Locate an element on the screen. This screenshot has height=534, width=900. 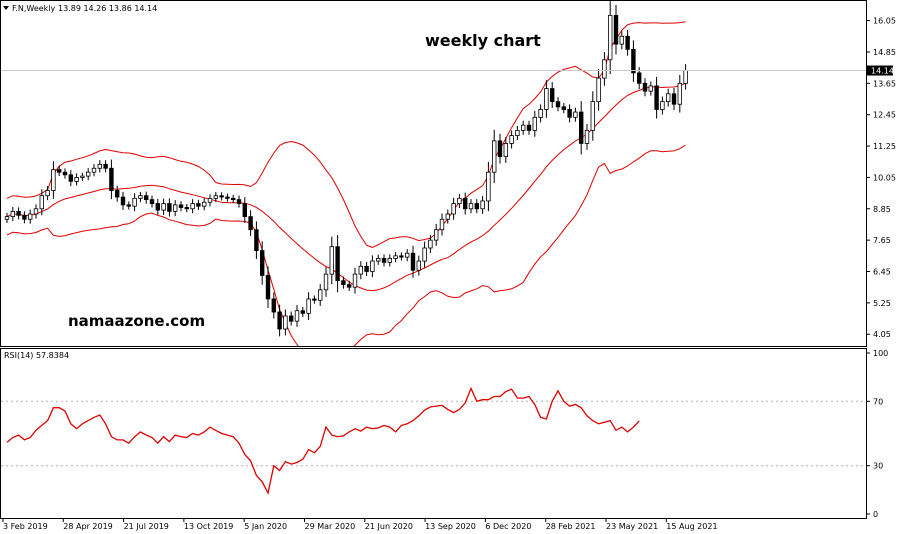
time-tick-label: 13 Sep 2020 is located at coordinates (450, 526).